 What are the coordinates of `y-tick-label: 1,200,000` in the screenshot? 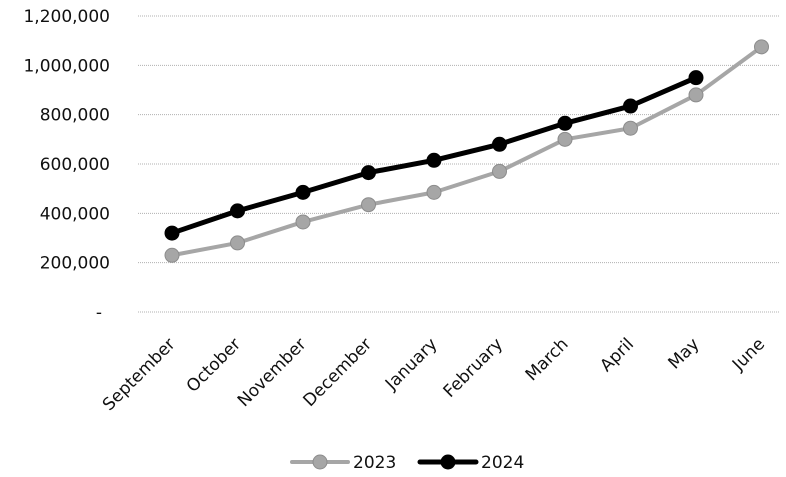 It's located at (66, 17).